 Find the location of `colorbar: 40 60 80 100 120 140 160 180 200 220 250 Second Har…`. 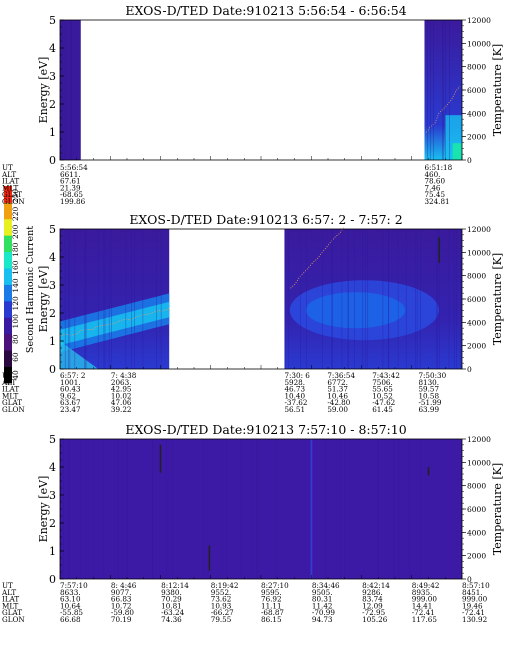

colorbar: 40 60 80 100 120 140 160 180 200 220 250 Second Har… is located at coordinates (20, 285).